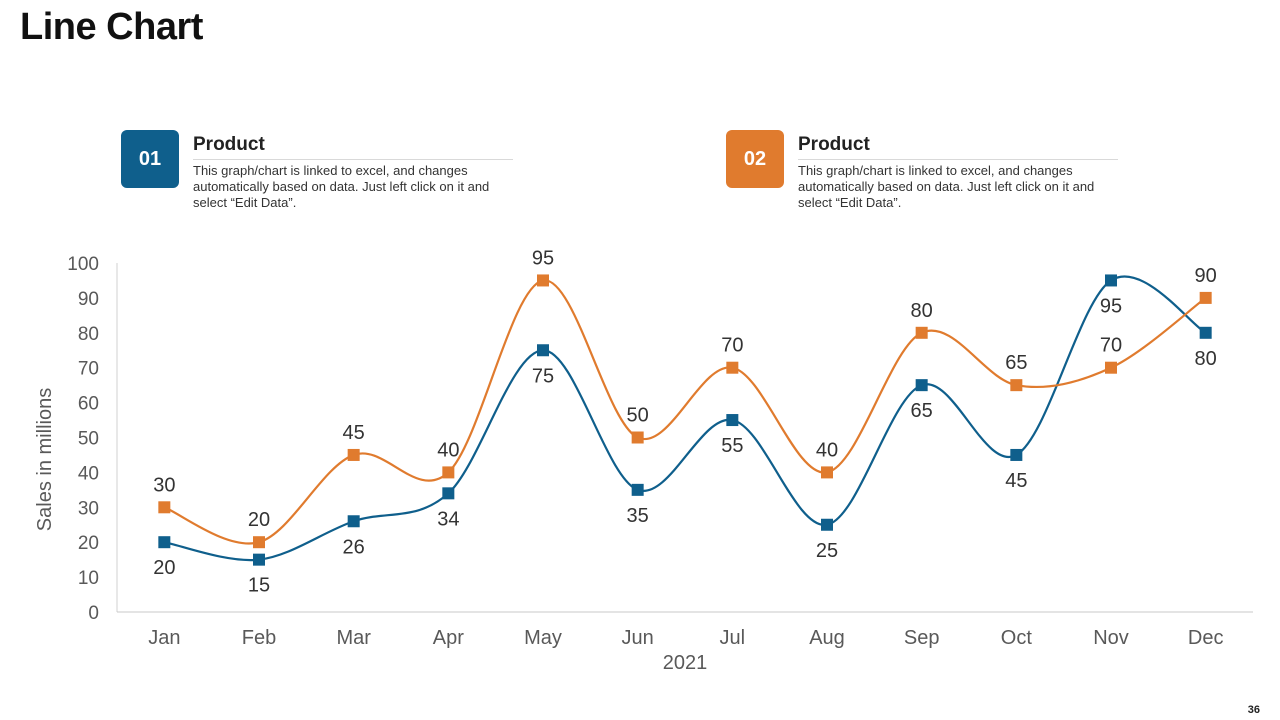 Image resolution: width=1280 pixels, height=720 pixels. Describe the element at coordinates (1111, 280) in the screenshot. I see `series-1-point-nov` at that location.